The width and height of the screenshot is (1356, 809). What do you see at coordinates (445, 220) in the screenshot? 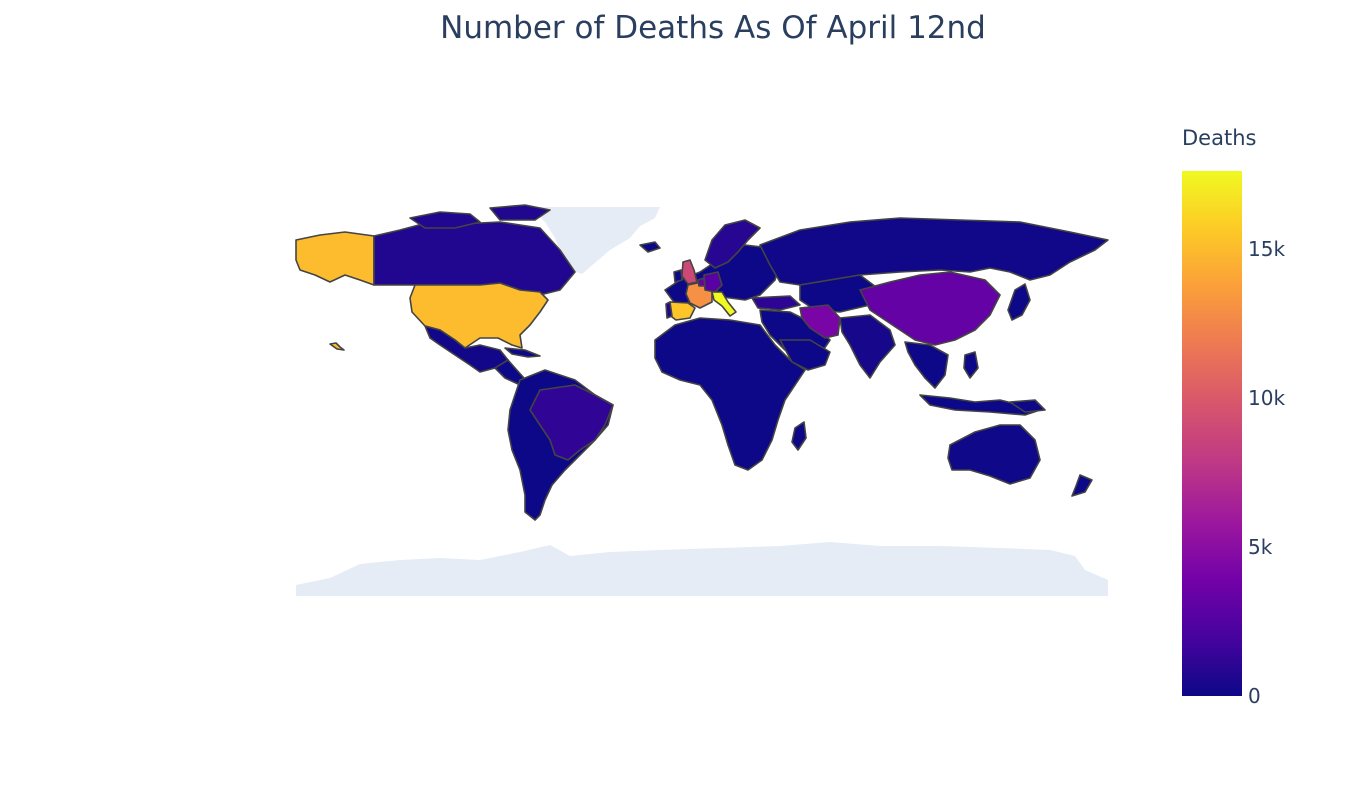
I see `region-arctic-islands` at bounding box center [445, 220].